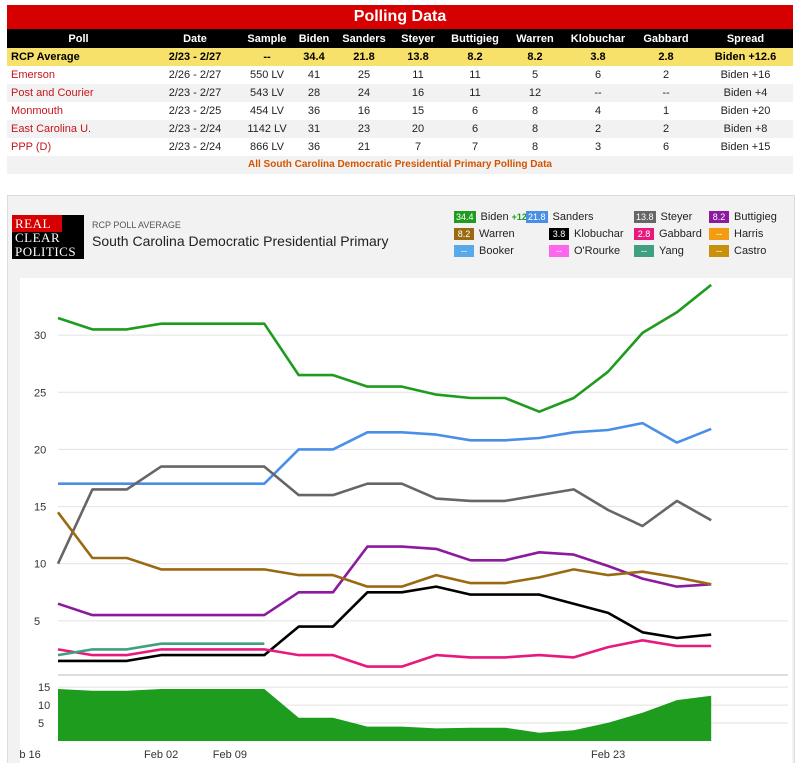 The image size is (800, 768). I want to click on legend-item-harris: -- Harris, so click(736, 234).